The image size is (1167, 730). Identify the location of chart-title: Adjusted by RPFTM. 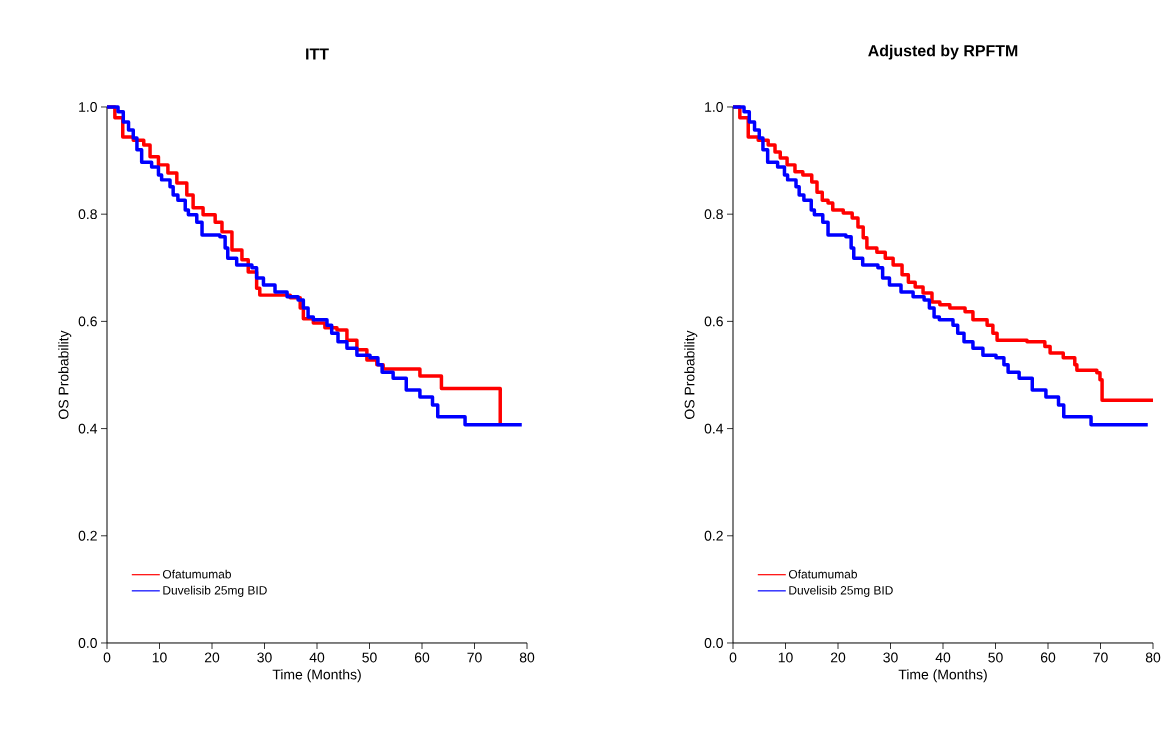
(943, 52).